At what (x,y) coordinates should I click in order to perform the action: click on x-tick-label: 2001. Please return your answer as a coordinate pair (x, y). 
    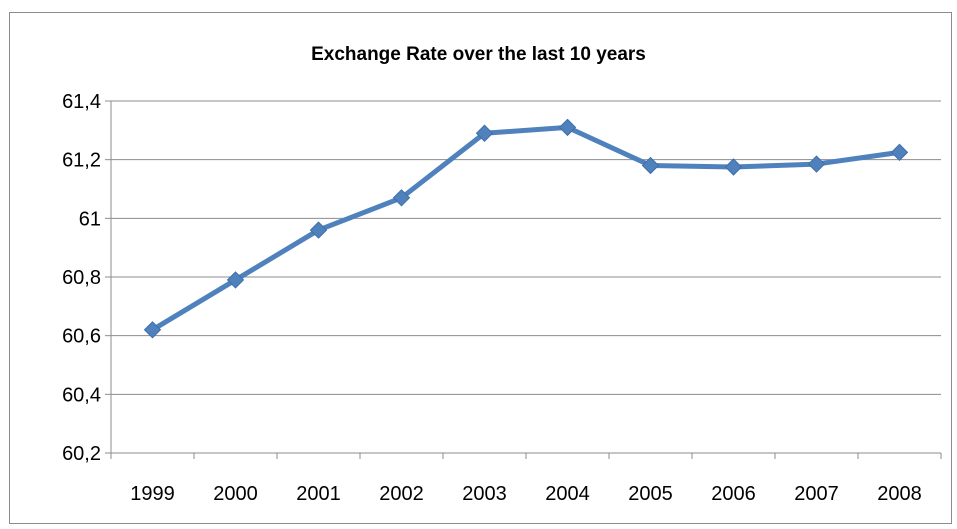
    Looking at the image, I should click on (318, 494).